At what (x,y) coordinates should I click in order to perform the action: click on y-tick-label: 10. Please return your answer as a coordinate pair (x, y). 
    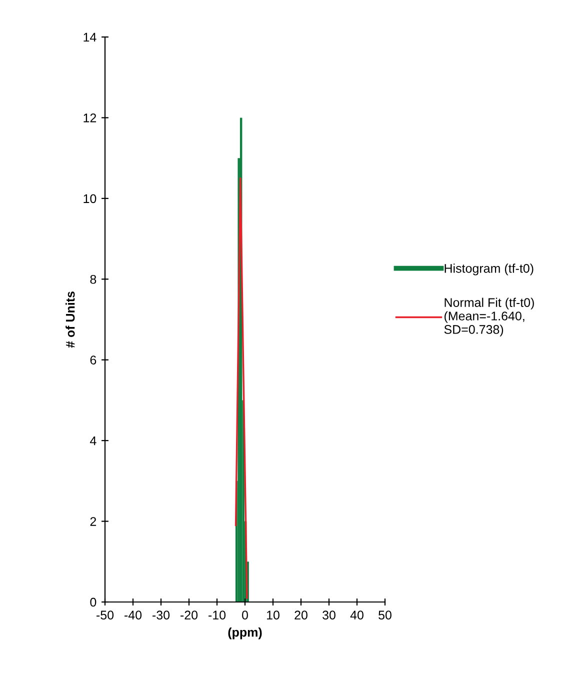
    Looking at the image, I should click on (90, 199).